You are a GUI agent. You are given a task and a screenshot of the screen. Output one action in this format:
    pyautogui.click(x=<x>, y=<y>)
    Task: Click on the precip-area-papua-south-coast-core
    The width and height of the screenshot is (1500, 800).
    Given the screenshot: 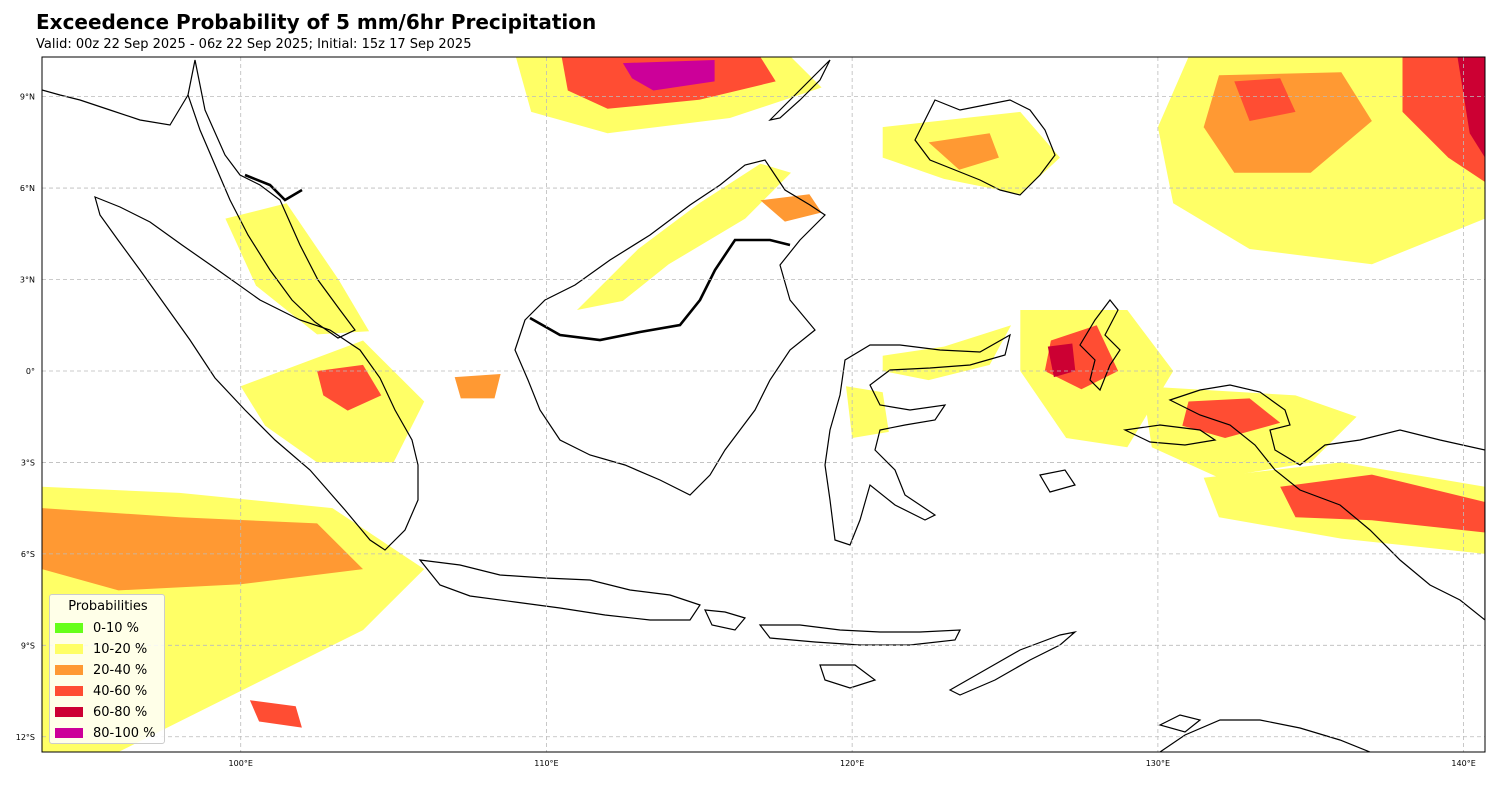 What is the action you would take?
    pyautogui.click(x=1382, y=503)
    